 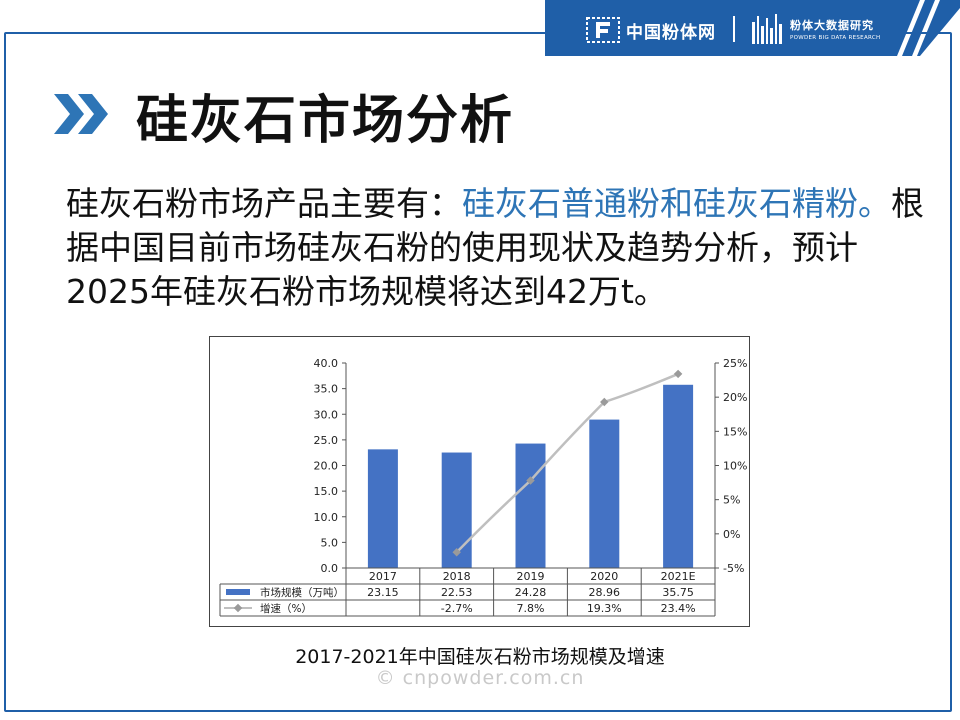 I want to click on left-tick-label: 35.0, so click(x=326, y=389).